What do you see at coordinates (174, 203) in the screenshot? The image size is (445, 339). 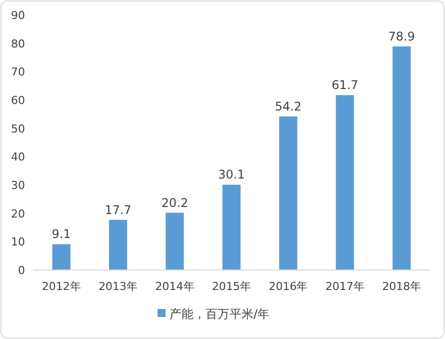 I see `data-label: 20.2` at bounding box center [174, 203].